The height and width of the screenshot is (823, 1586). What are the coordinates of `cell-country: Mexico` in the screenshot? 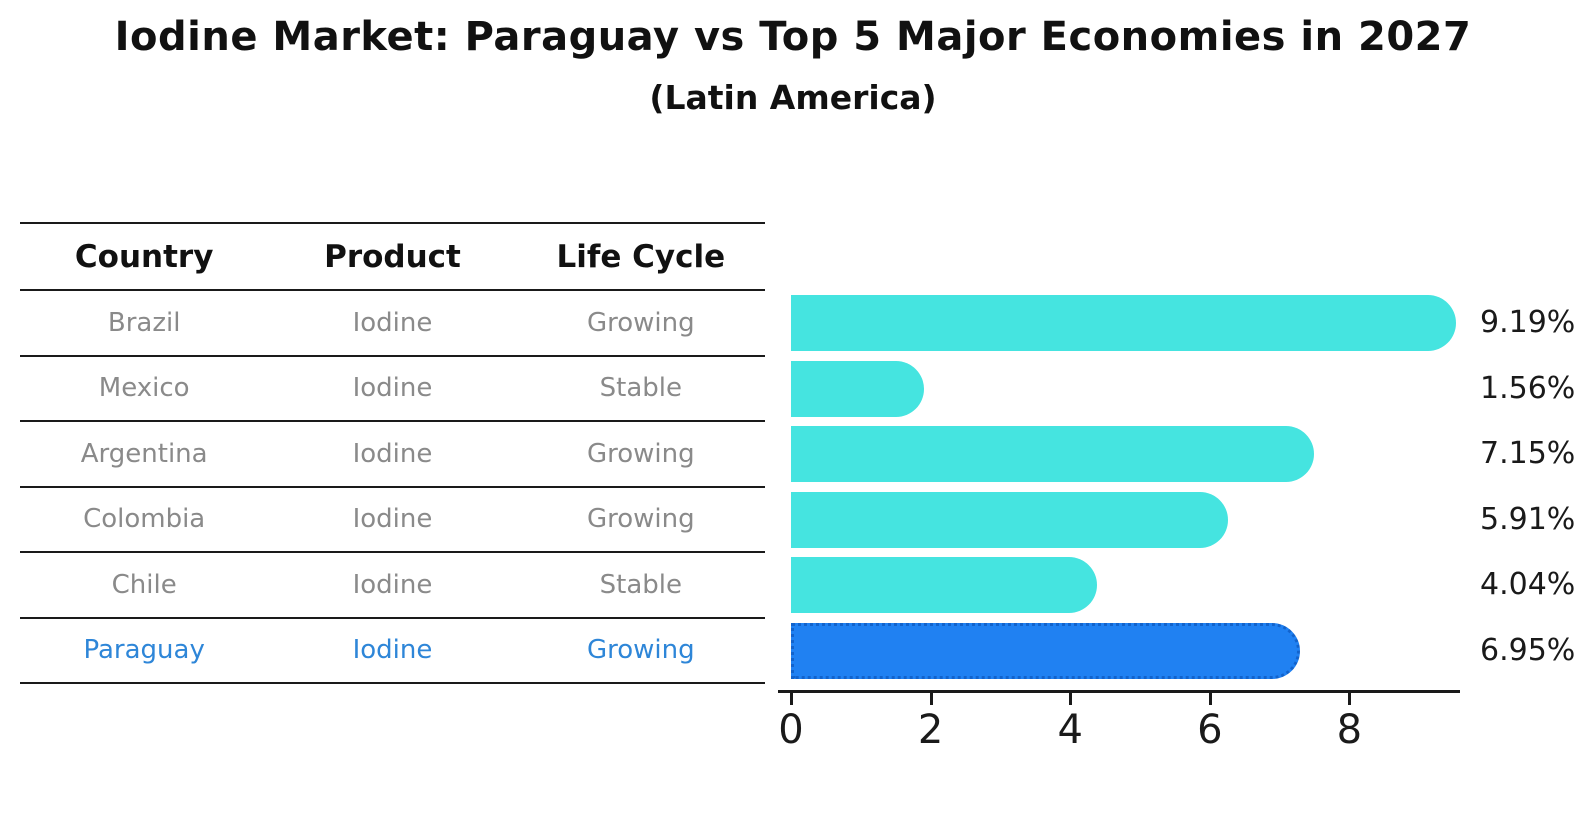 It's located at (144, 388).